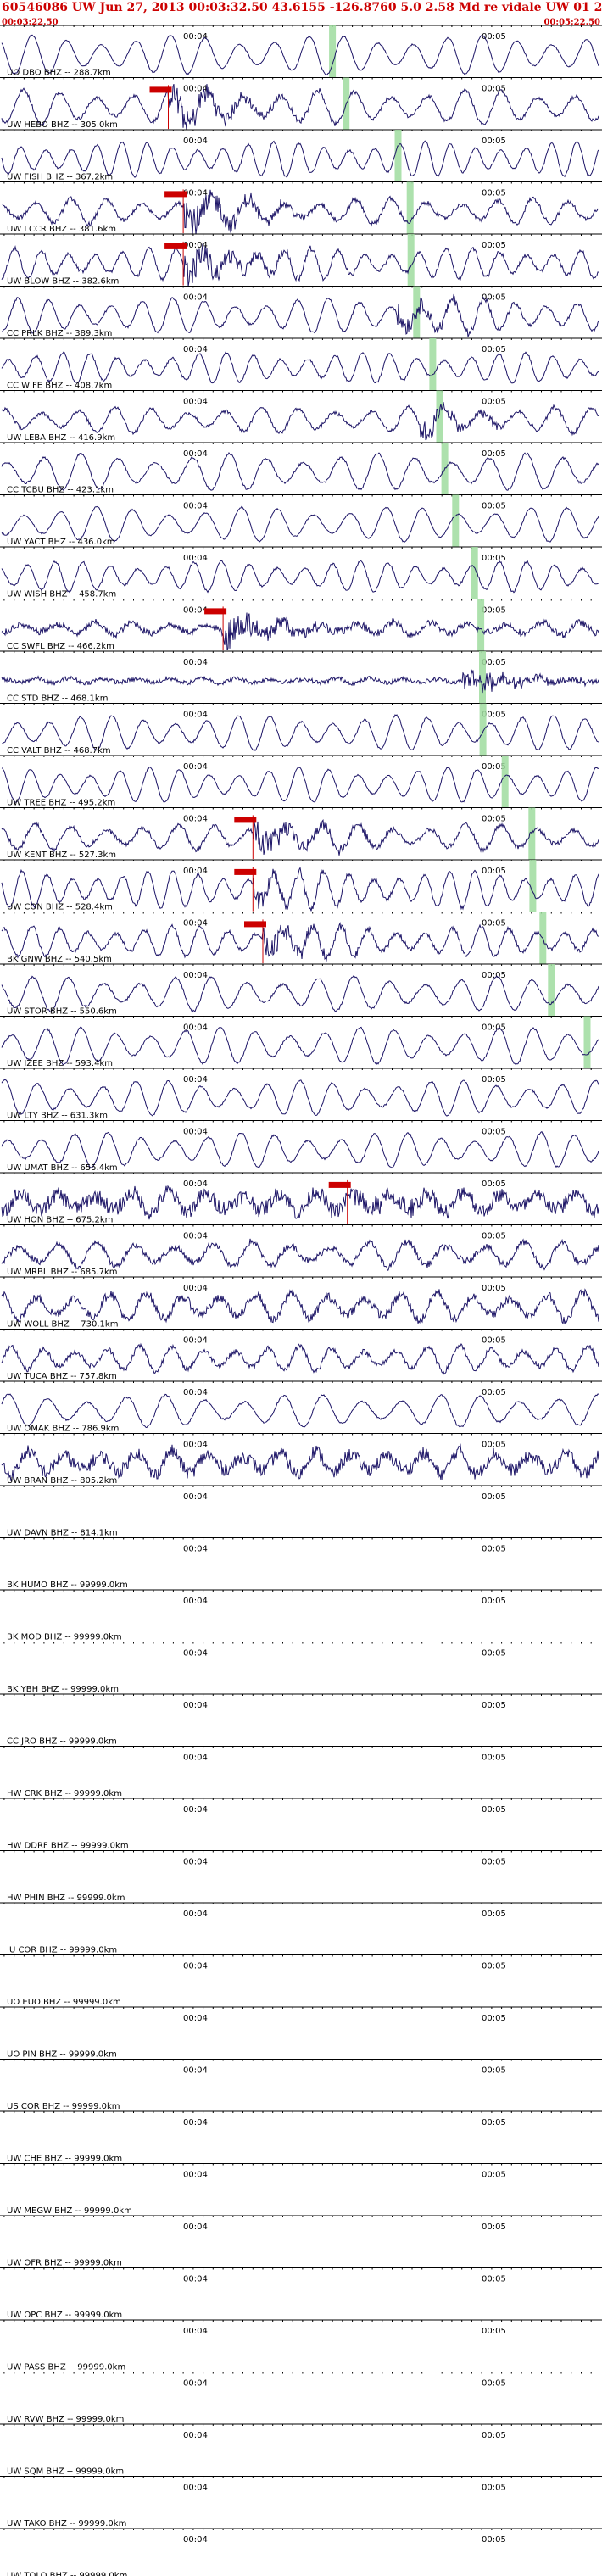 Image resolution: width=602 pixels, height=2576 pixels. What do you see at coordinates (61, 542) in the screenshot?
I see `station-label: UW YACT BHZ -- 436.0km` at bounding box center [61, 542].